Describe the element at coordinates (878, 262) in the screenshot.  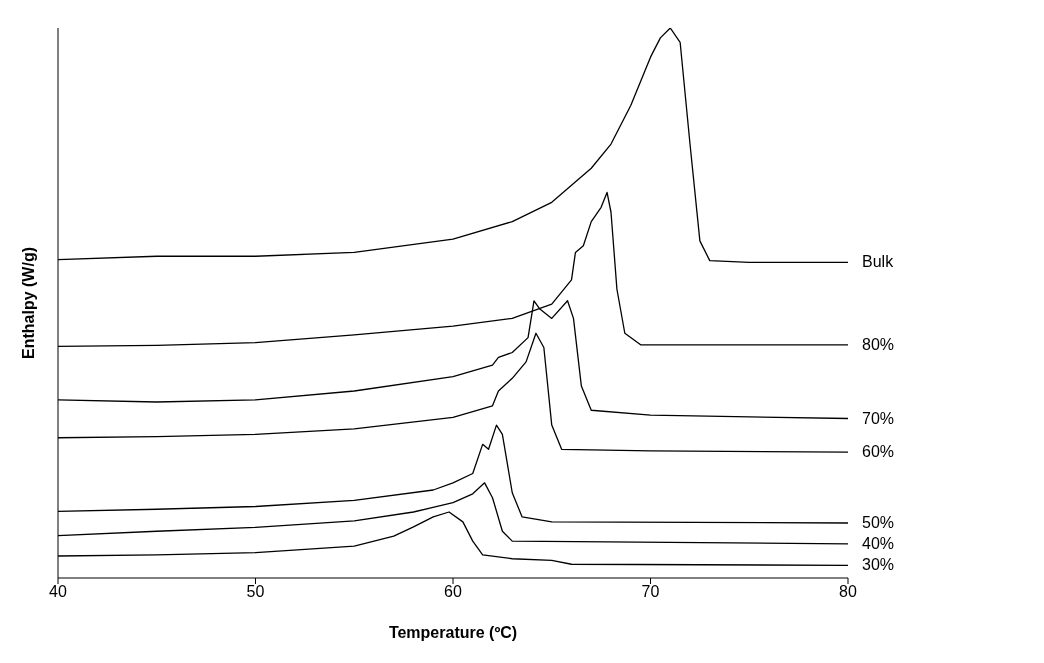
I see `series-label: Bulk` at that location.